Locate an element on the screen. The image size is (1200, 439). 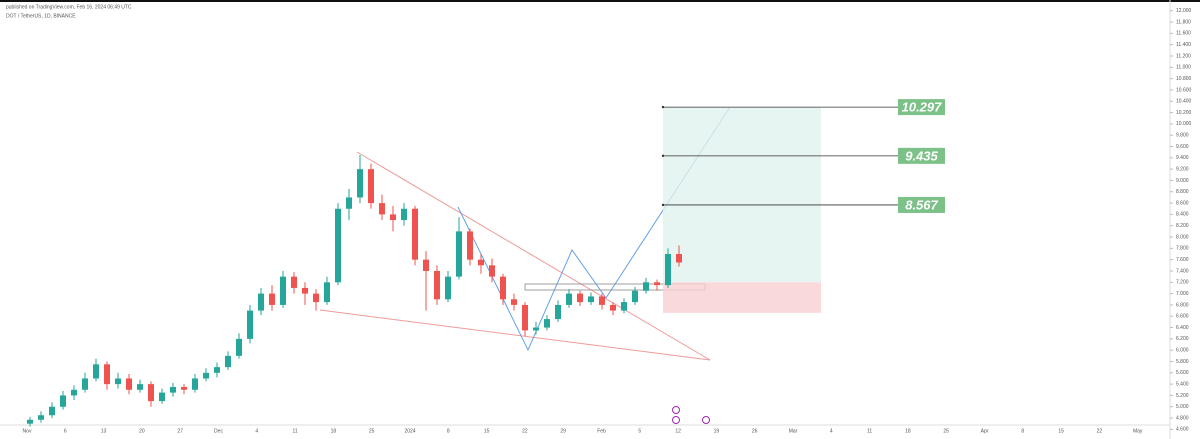
x-tick-label: 13 is located at coordinates (104, 431).